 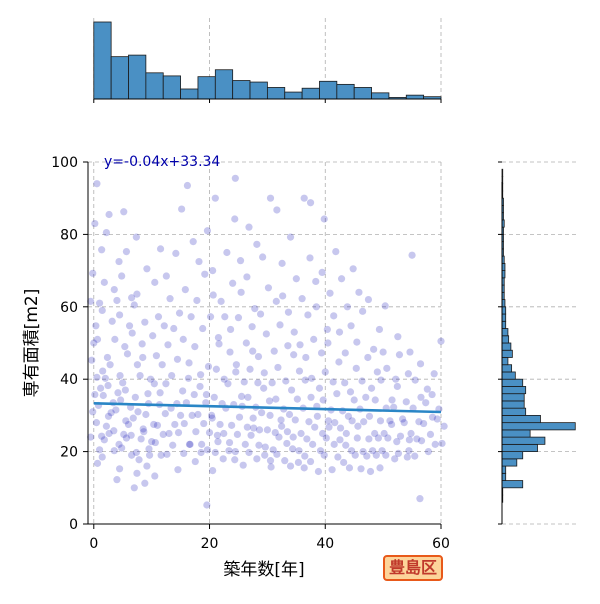 I want to click on regression-line-path, so click(x=267, y=408).